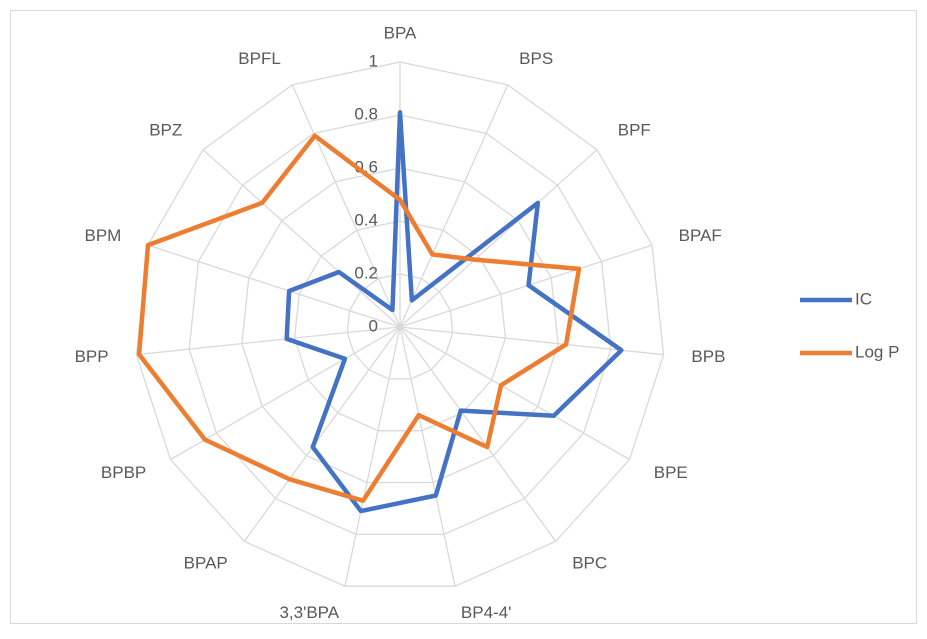  I want to click on grid-ring, so click(400, 326).